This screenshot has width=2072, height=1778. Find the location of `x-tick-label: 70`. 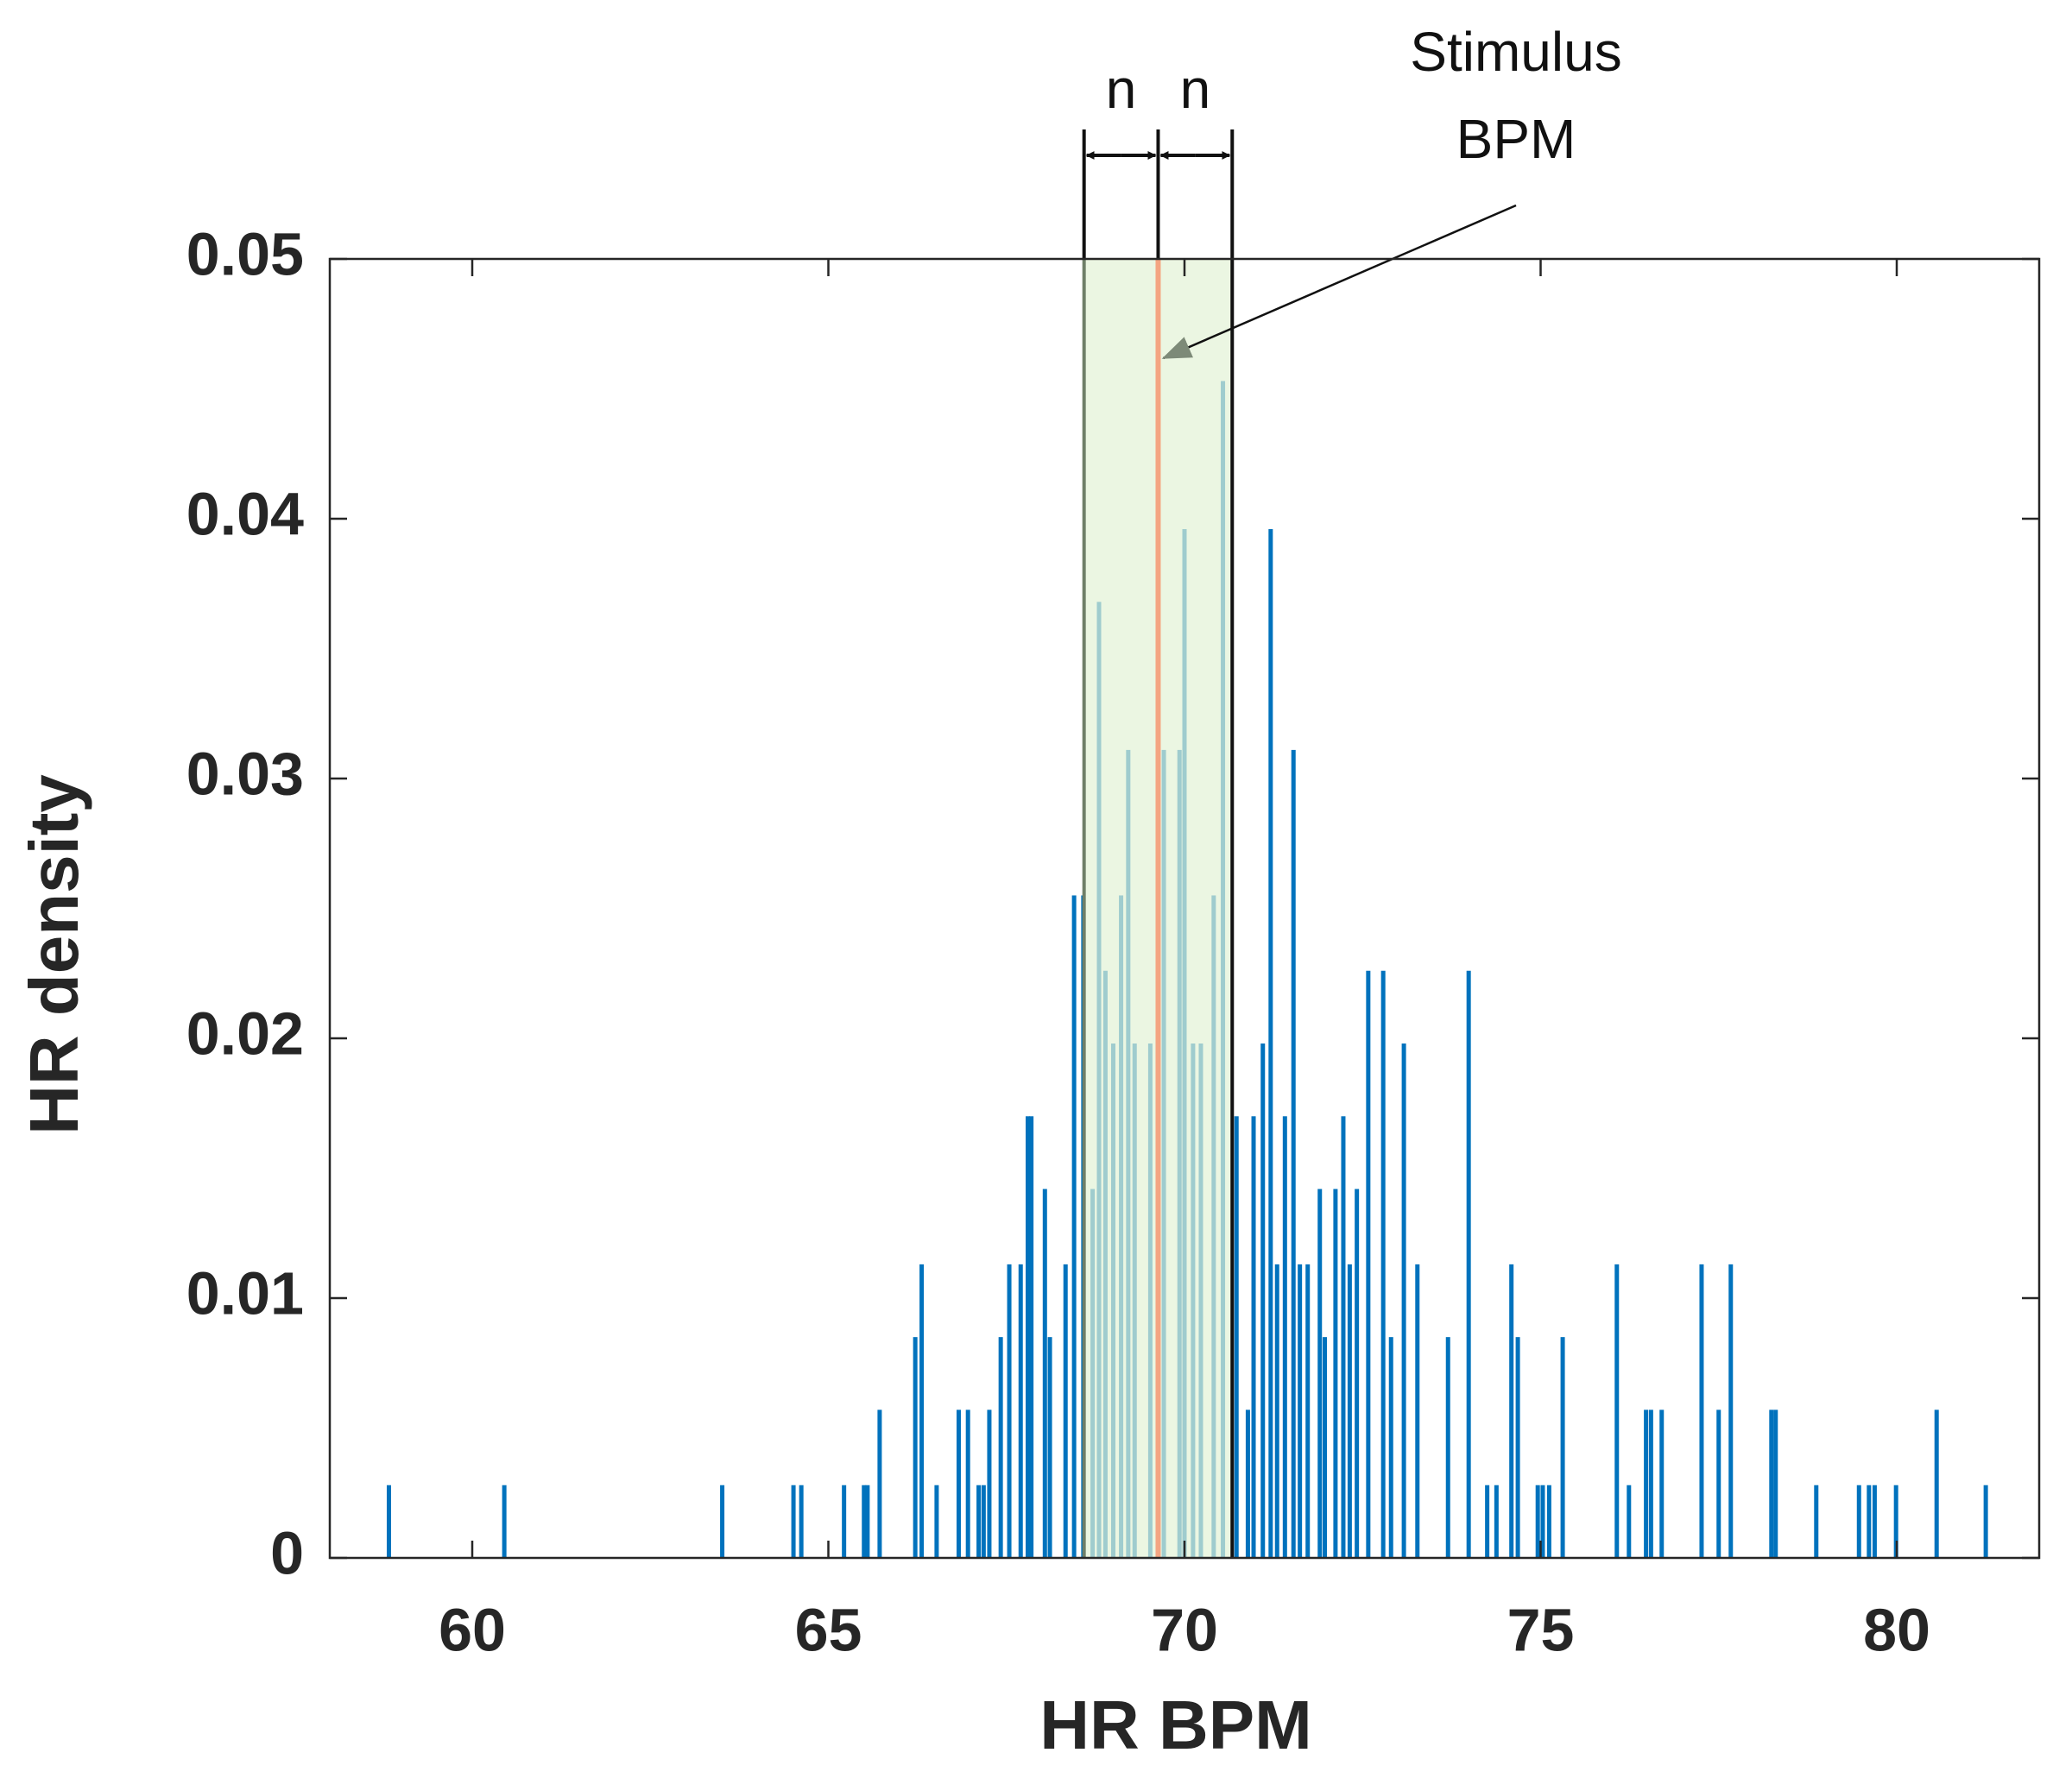

x-tick-label: 70 is located at coordinates (1184, 1629).